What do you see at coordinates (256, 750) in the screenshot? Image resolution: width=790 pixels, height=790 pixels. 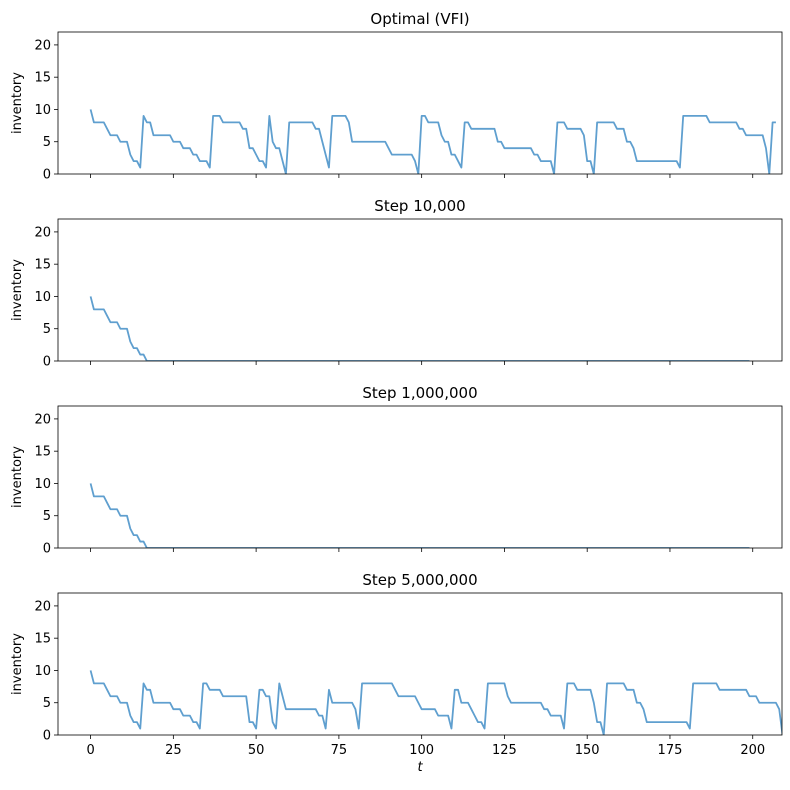 I see `x-tick-label: 50` at bounding box center [256, 750].